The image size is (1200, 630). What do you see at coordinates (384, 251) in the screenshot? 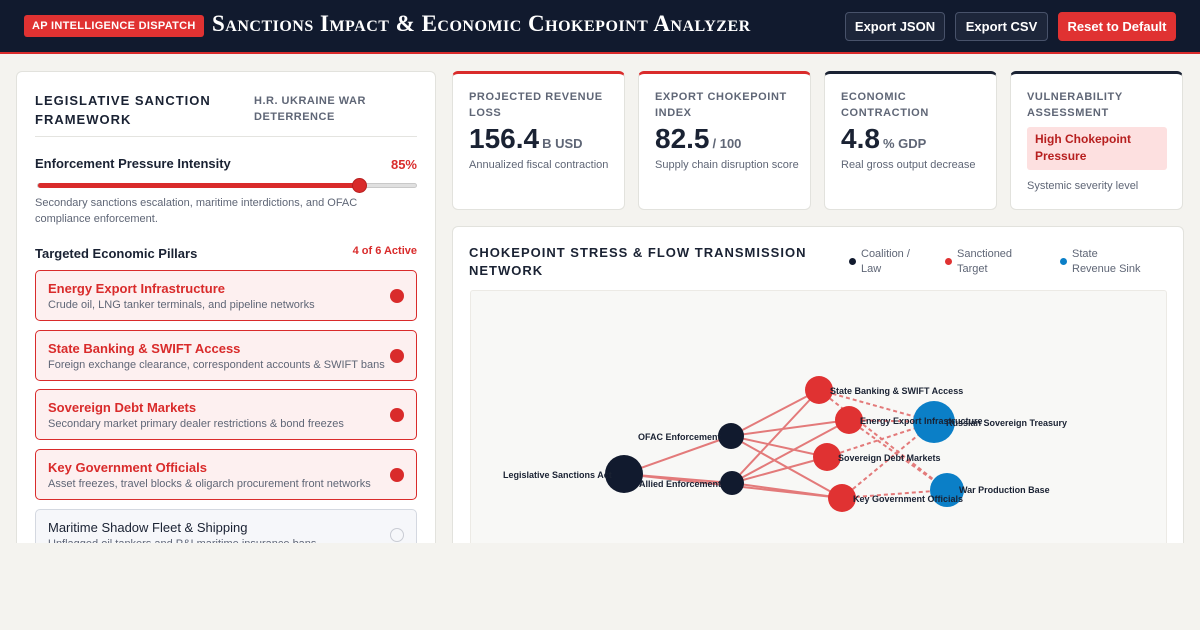
I see `pillars-active-count: 4 of 6 Active` at bounding box center [384, 251].